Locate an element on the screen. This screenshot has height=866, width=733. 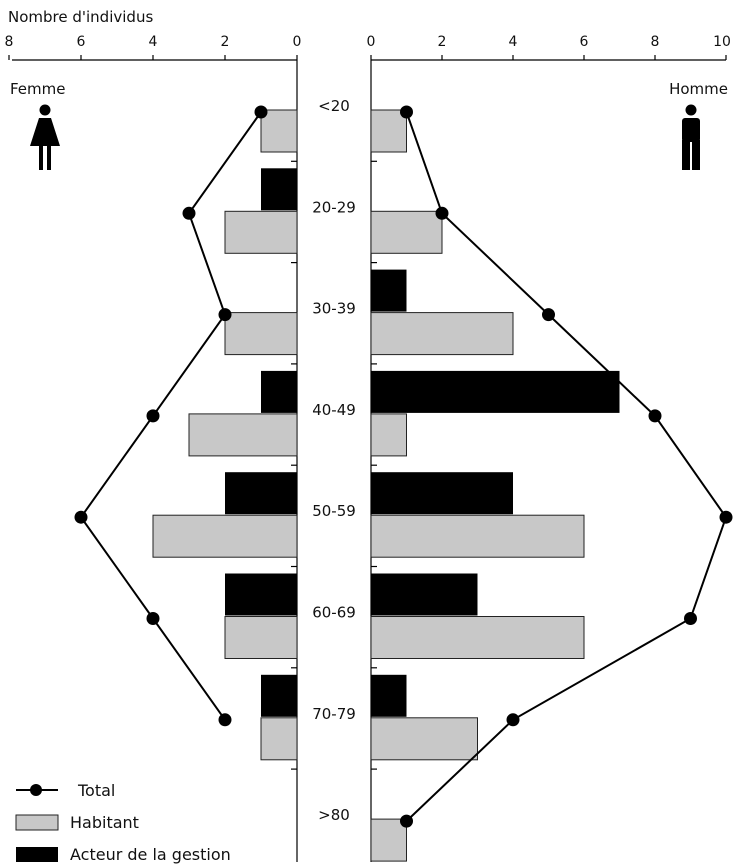
category-label: >80 is located at coordinates (334, 815).